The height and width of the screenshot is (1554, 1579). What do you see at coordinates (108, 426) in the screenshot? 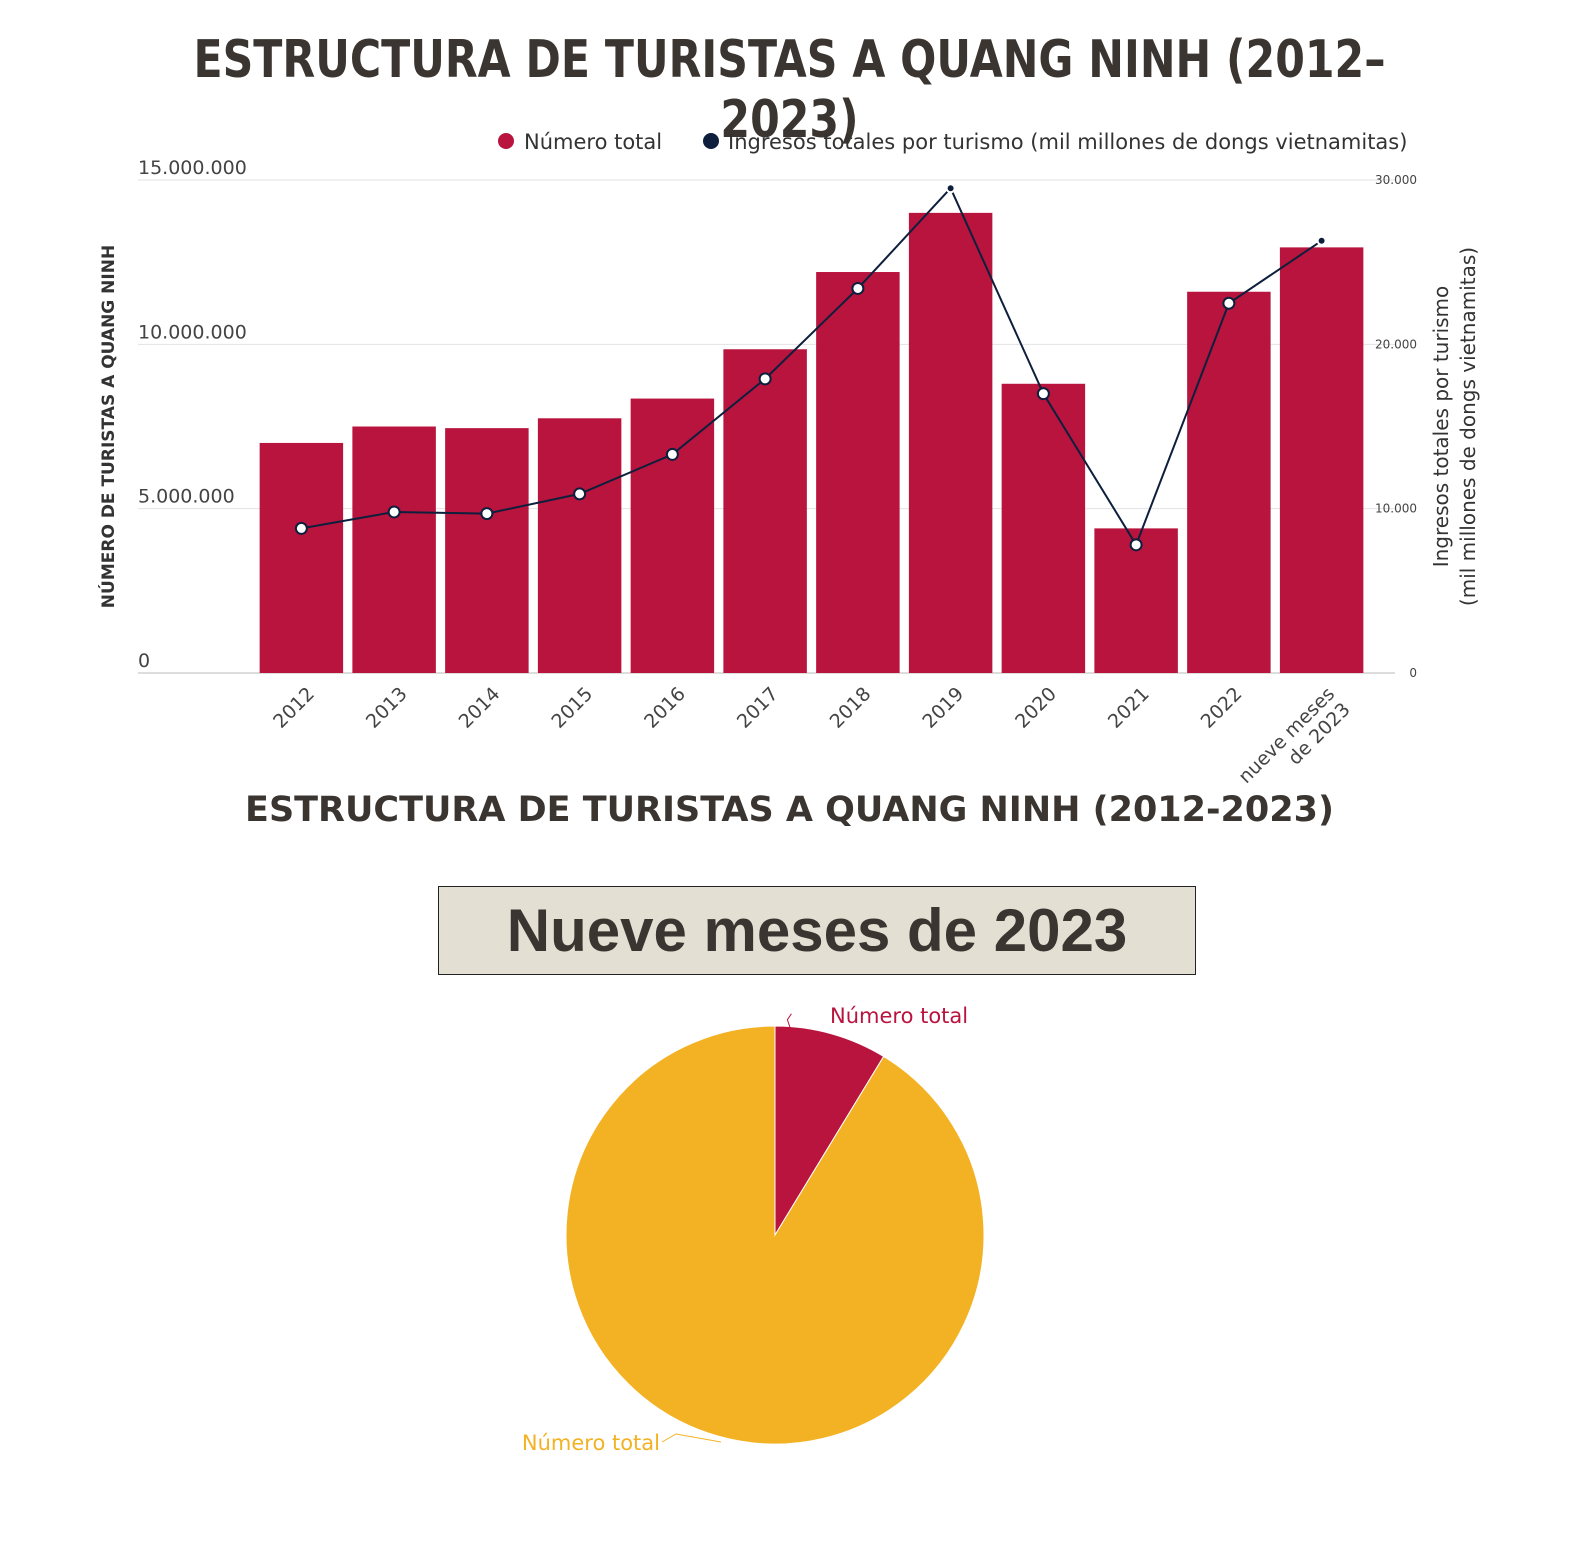
I see `y-axis-title: NÚMERO DE TURISTAS A QUANG NINH` at bounding box center [108, 426].